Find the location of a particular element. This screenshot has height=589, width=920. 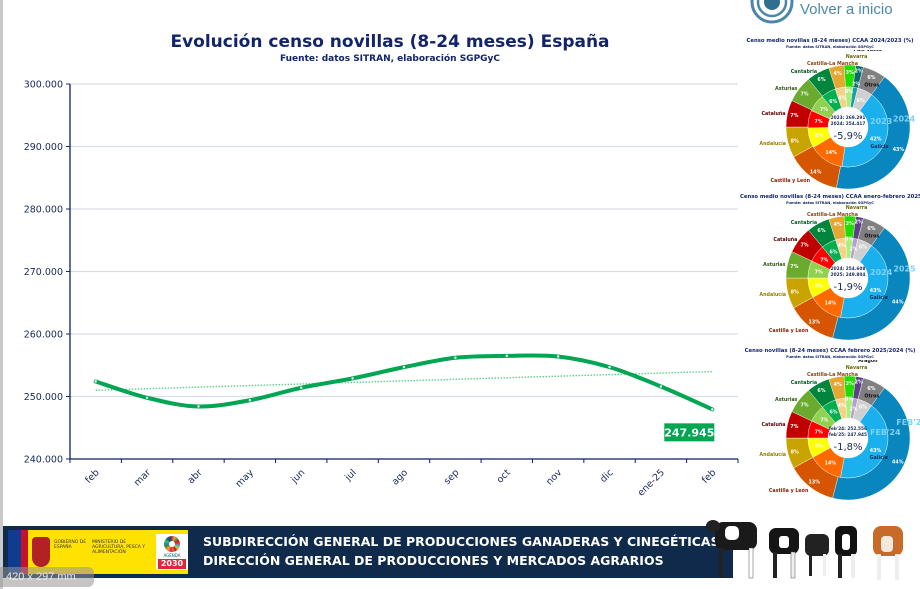

inner-ring-label: FEB'24 is located at coordinates (885, 432).